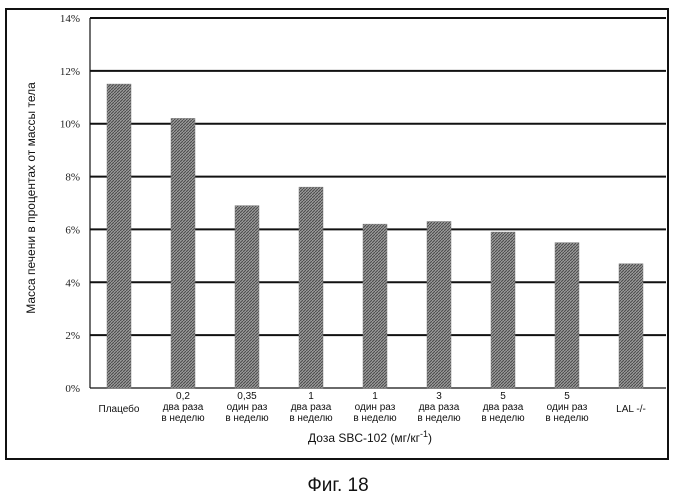 The height and width of the screenshot is (500, 676). Describe the element at coordinates (311, 407) in the screenshot. I see `x-tick-label: 1два разав неделю` at that location.